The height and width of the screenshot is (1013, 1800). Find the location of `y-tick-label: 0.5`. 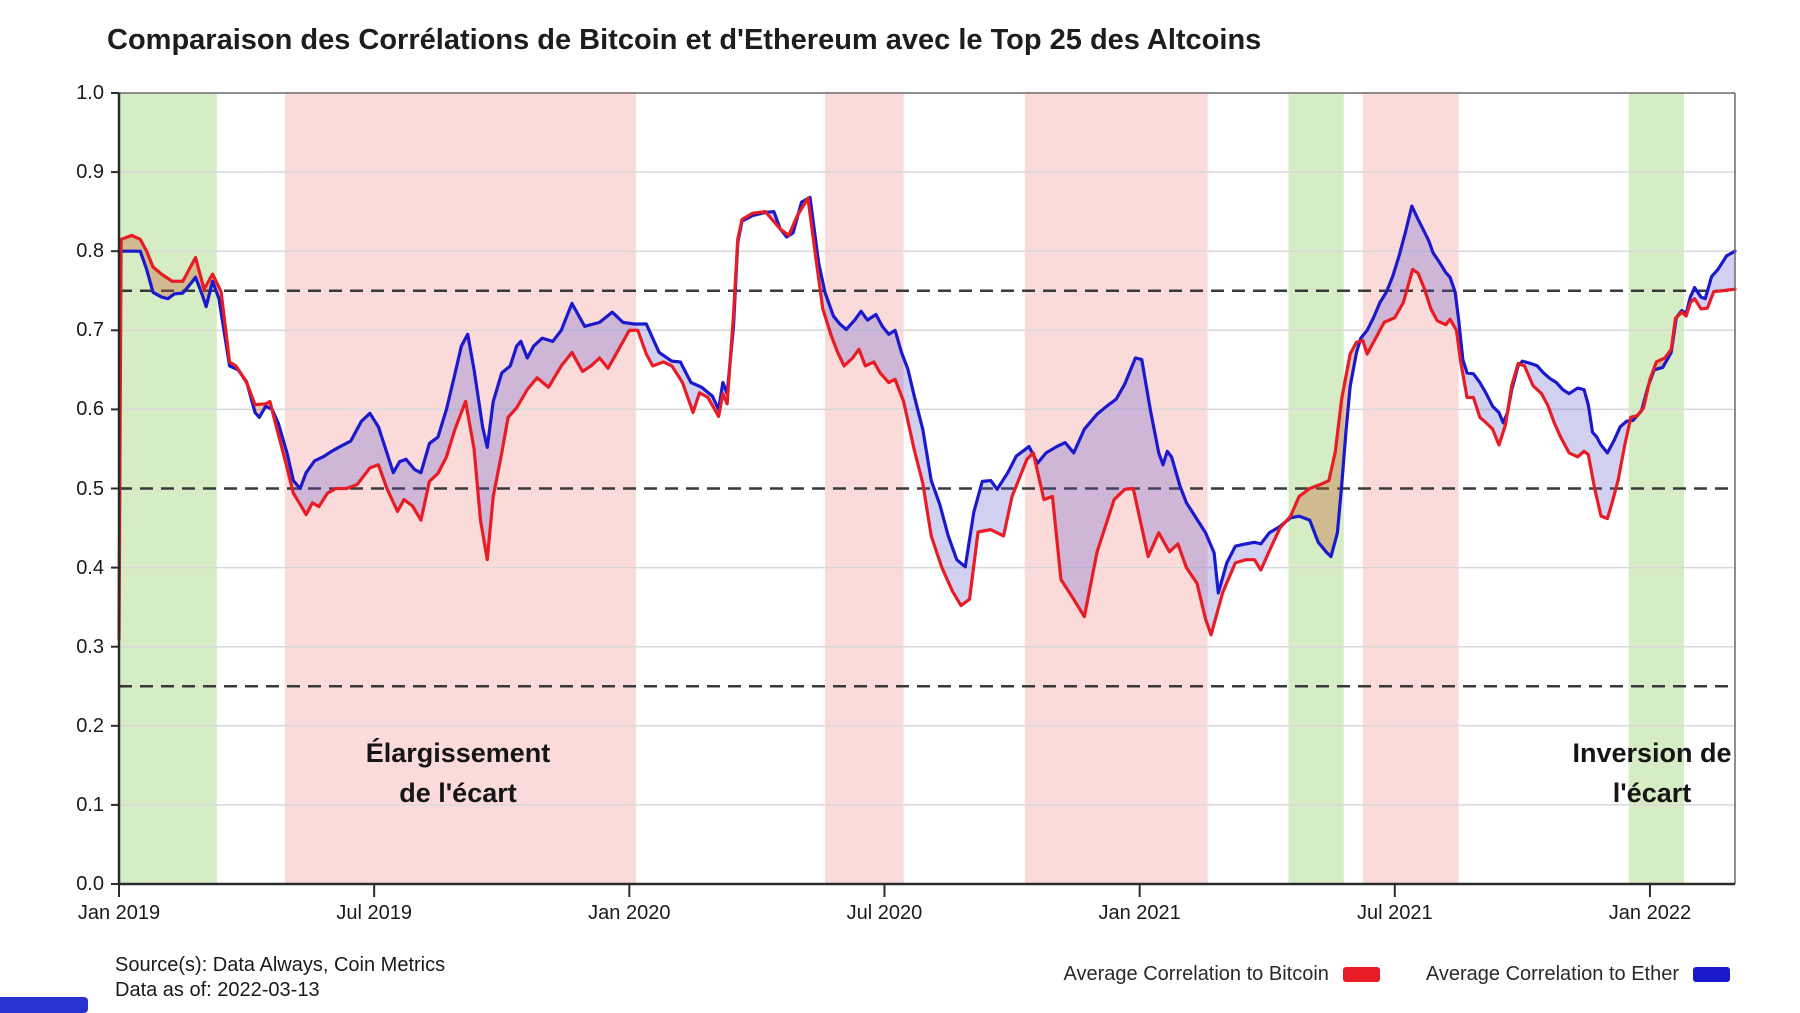

y-tick-label: 0.5 is located at coordinates (90, 488).